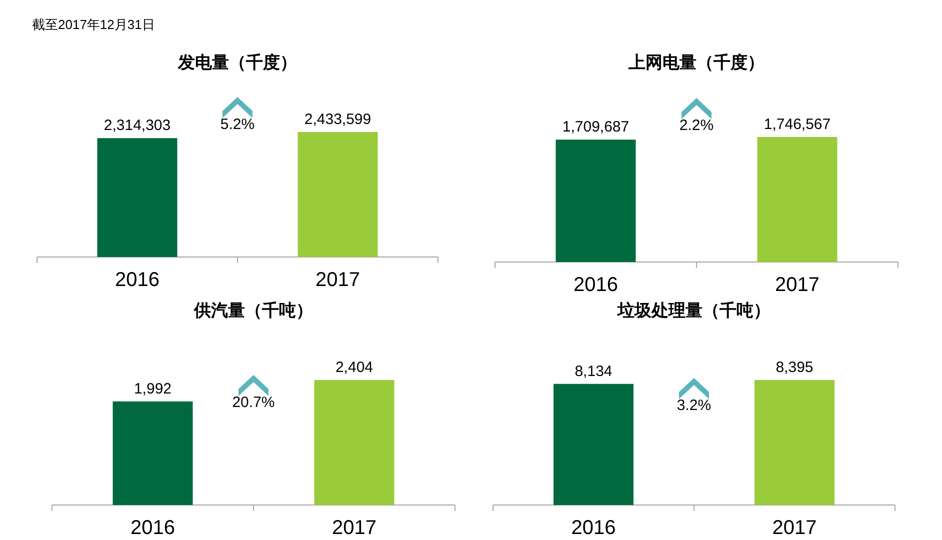  I want to click on data-label: 1,709,687, so click(596, 127).